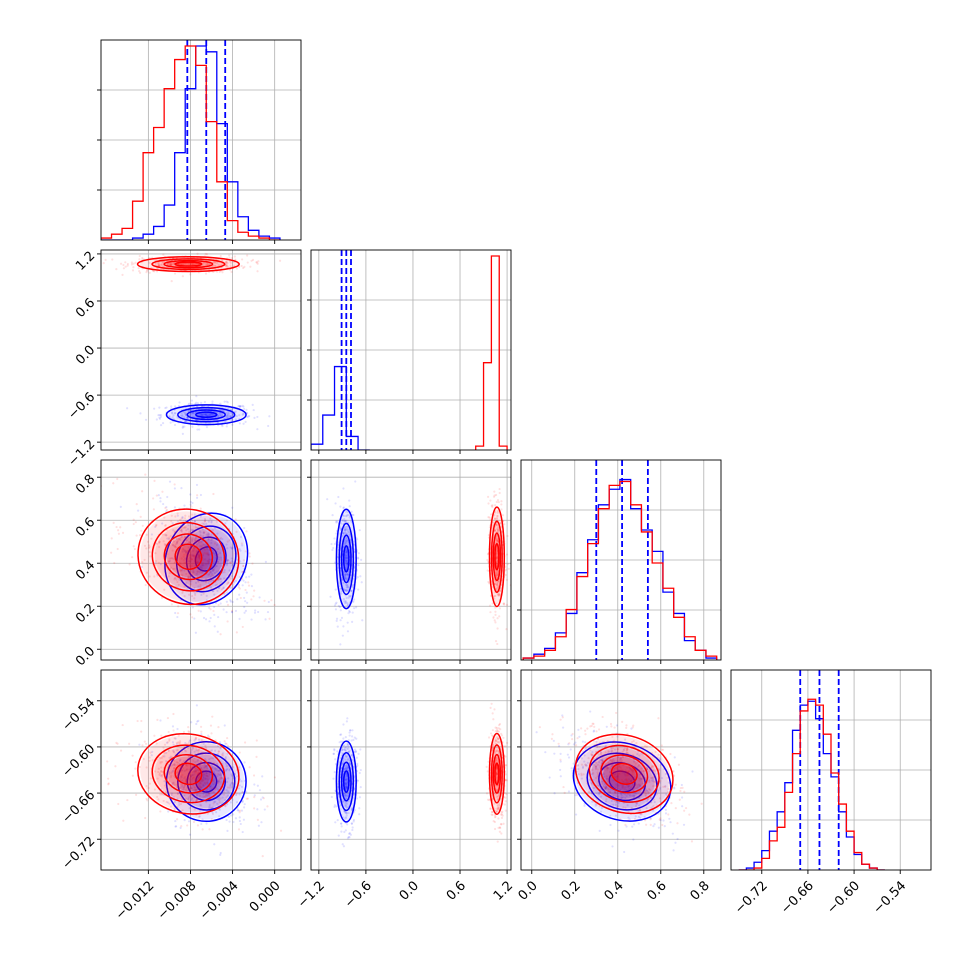  I want to click on histogram-red, so click(620, 570).